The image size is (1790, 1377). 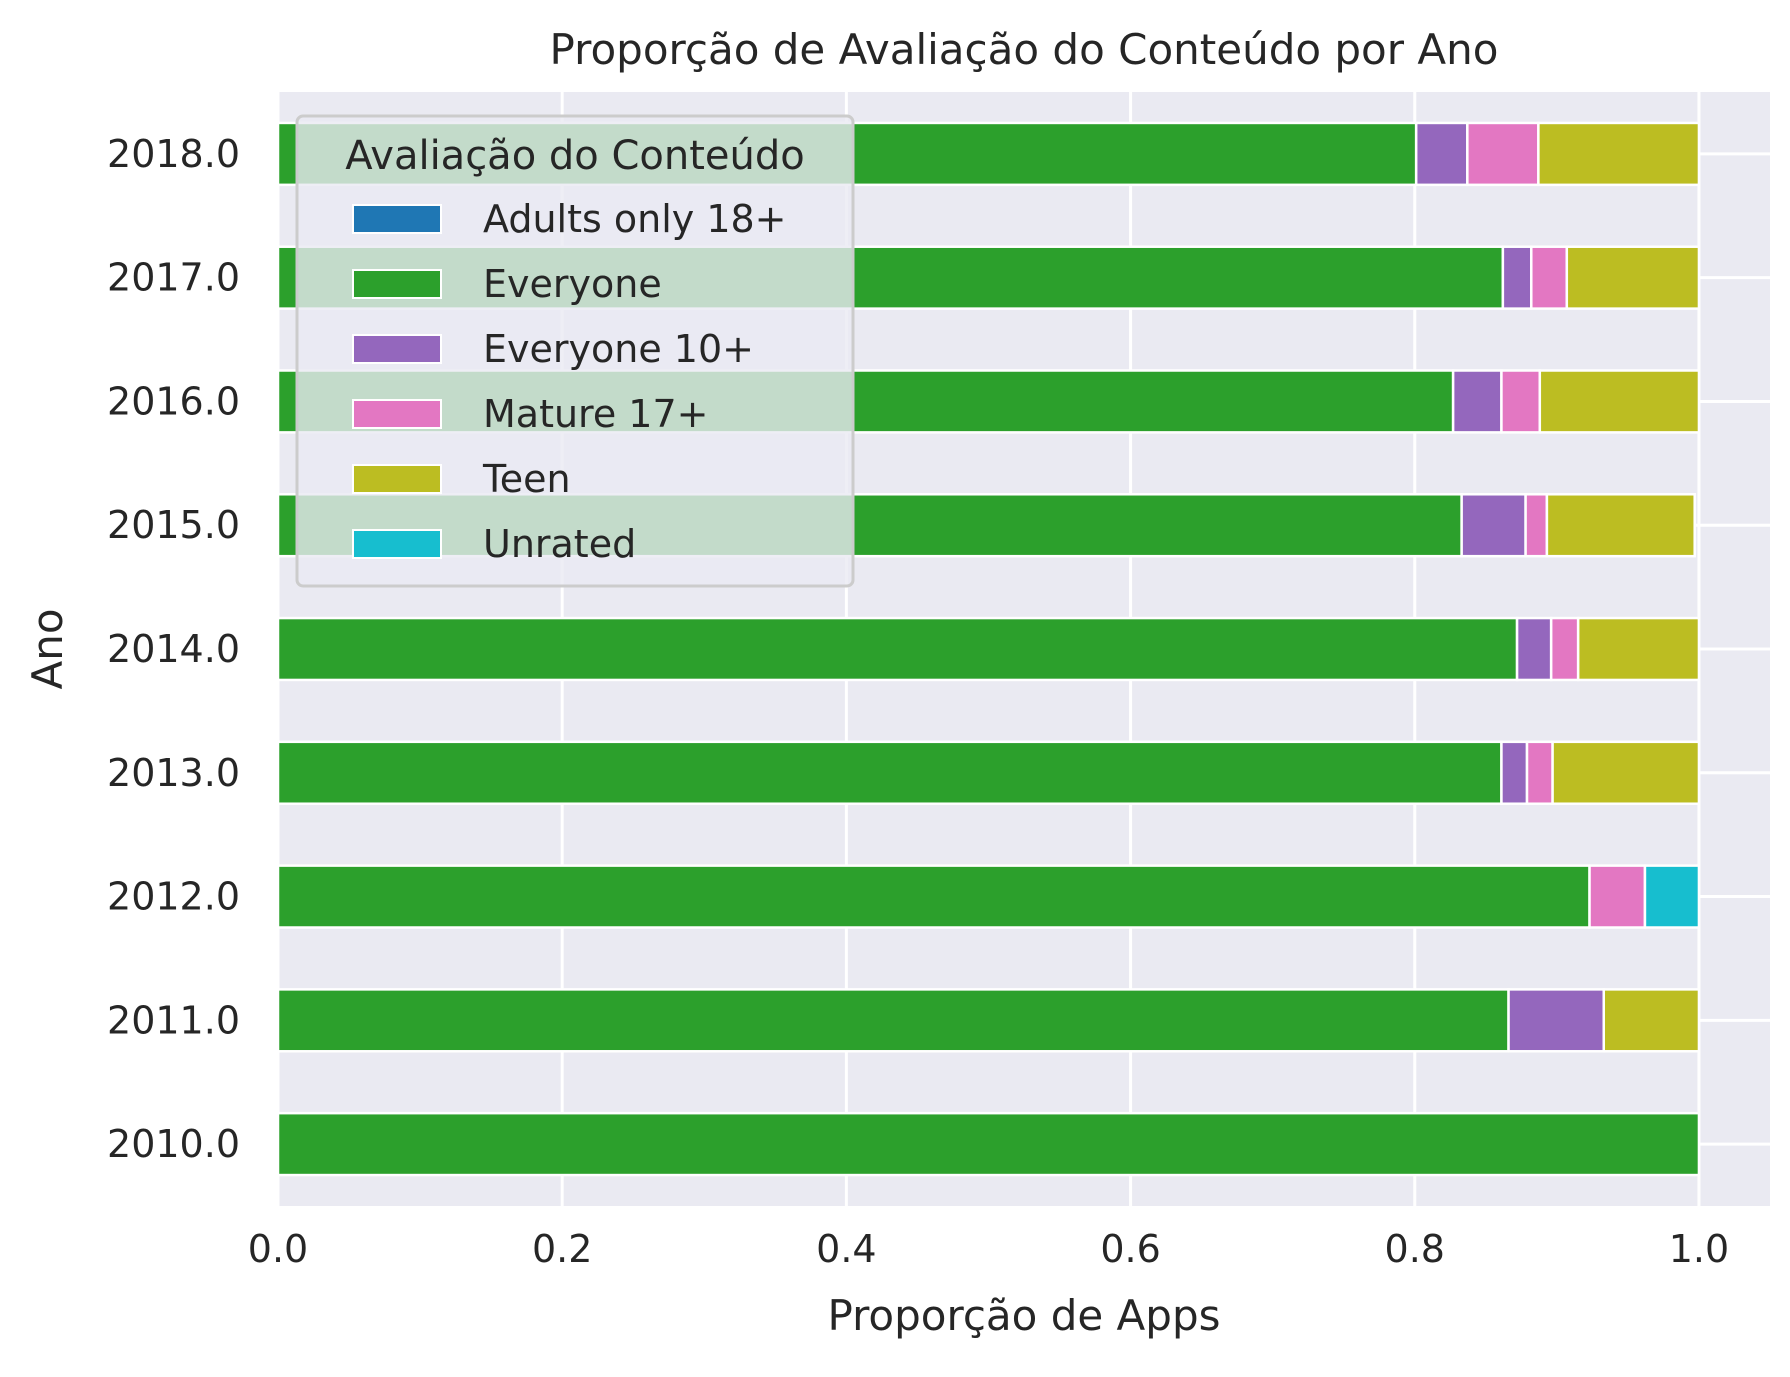 What do you see at coordinates (47, 648) in the screenshot?
I see `y-axis-label: Ano` at bounding box center [47, 648].